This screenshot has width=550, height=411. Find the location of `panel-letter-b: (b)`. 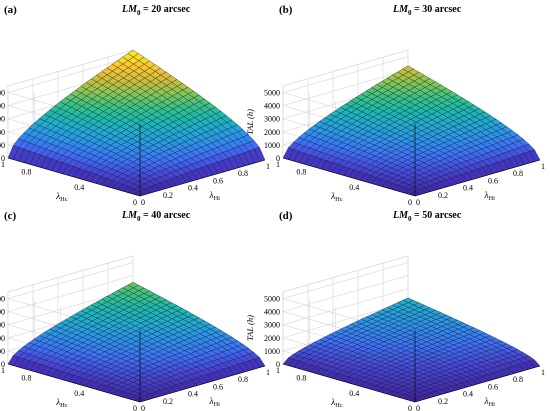

panel-letter-b: (b) is located at coordinates (286, 10).